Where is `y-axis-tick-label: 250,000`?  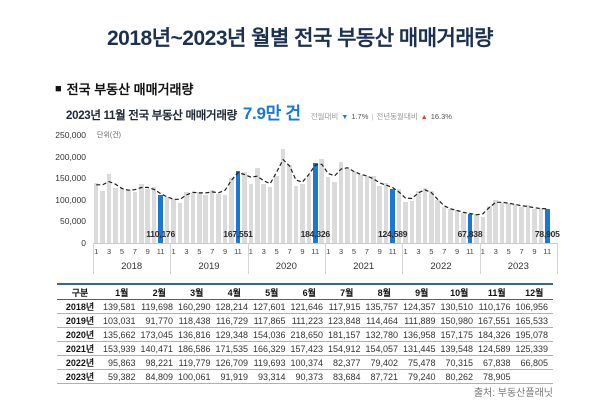
y-axis-tick-label: 250,000 is located at coordinates (70, 135).